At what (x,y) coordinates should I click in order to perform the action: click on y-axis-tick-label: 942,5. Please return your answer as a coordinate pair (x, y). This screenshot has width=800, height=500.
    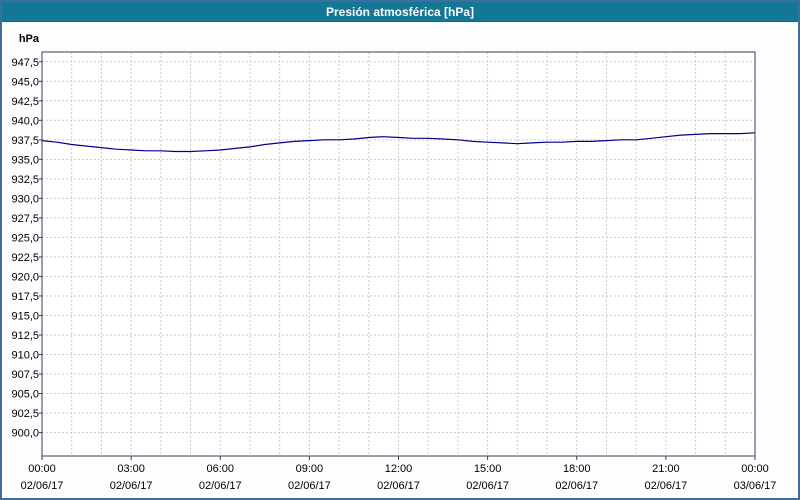
    Looking at the image, I should click on (25, 102).